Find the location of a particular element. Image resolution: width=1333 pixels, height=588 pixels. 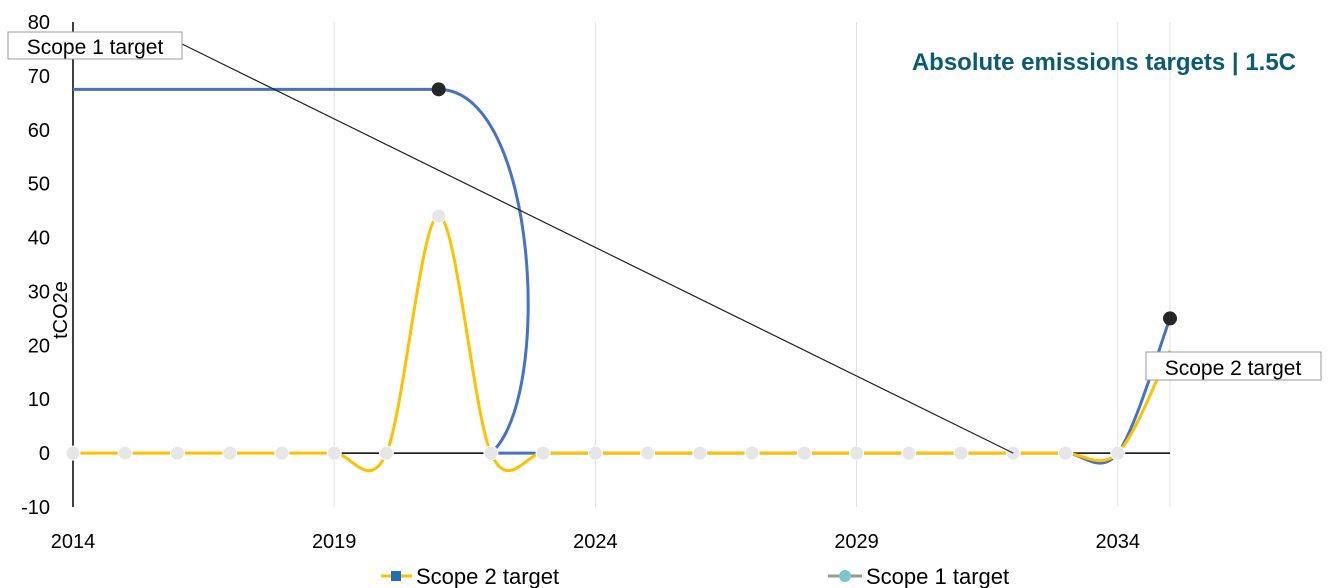

annotation-label-scope-1: Scope 1 target is located at coordinates (95, 47).